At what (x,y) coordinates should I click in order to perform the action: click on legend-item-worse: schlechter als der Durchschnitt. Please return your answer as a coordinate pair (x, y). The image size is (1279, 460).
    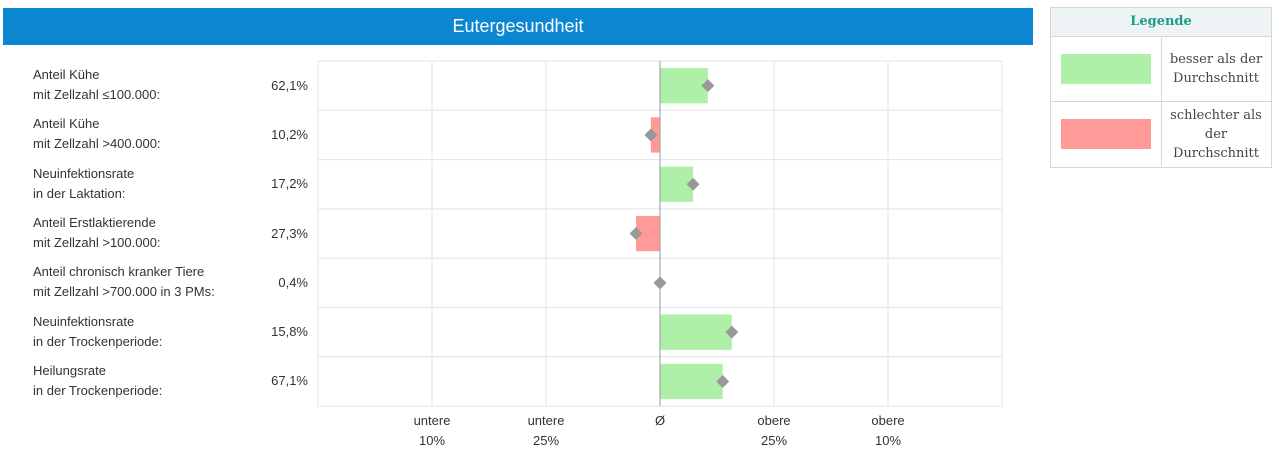
    Looking at the image, I should click on (1161, 134).